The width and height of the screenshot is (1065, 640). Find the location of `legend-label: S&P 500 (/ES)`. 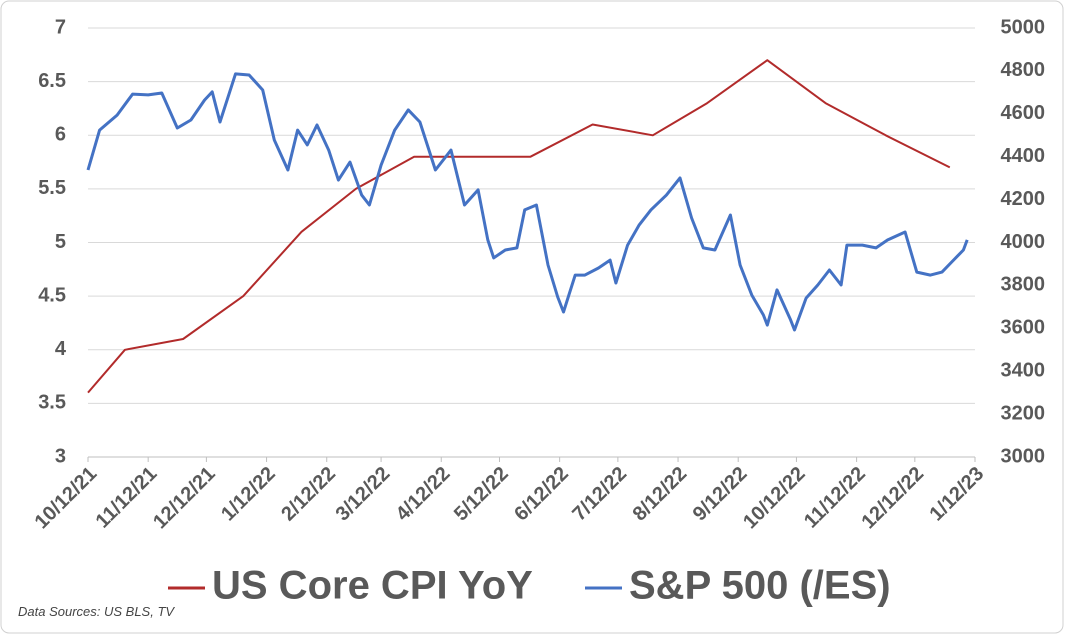

legend-label: S&P 500 (/ES) is located at coordinates (760, 586).